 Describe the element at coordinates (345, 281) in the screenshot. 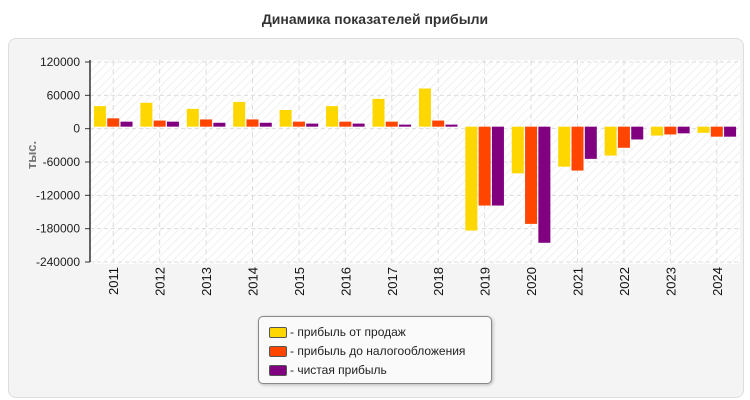

I see `x-tick-label: 2016` at that location.